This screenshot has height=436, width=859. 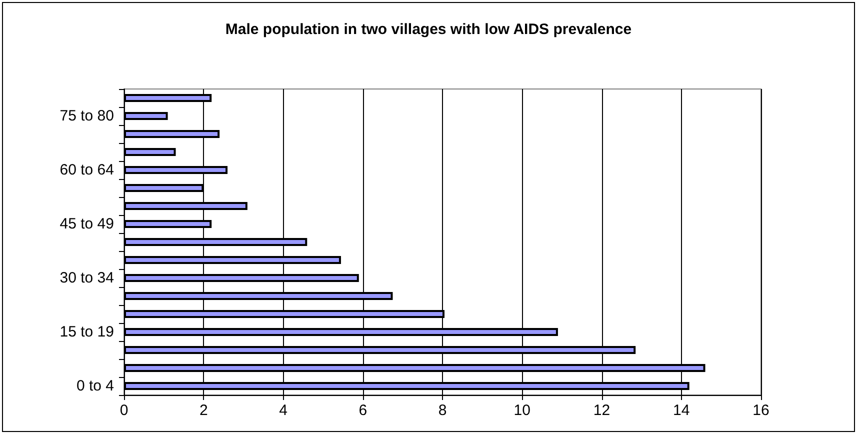 I want to click on x-tick-label: 14, so click(x=681, y=410).